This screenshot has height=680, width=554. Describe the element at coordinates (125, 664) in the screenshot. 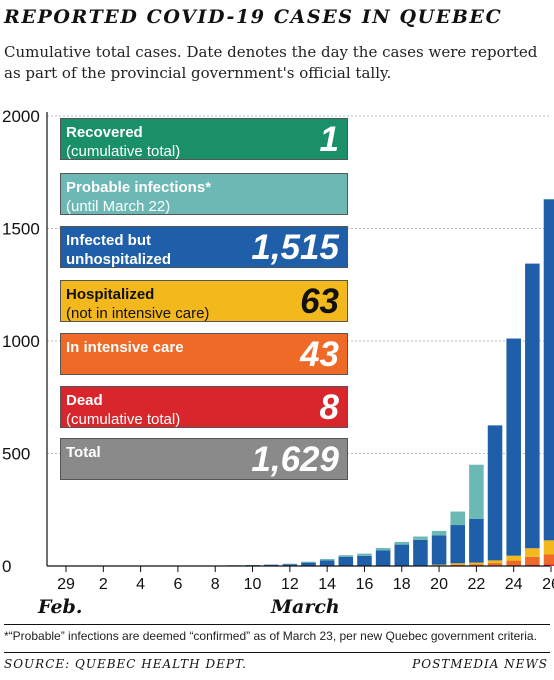

I see `source-label: SOURCE: QUEBEC HEALTH DEPT.` at that location.